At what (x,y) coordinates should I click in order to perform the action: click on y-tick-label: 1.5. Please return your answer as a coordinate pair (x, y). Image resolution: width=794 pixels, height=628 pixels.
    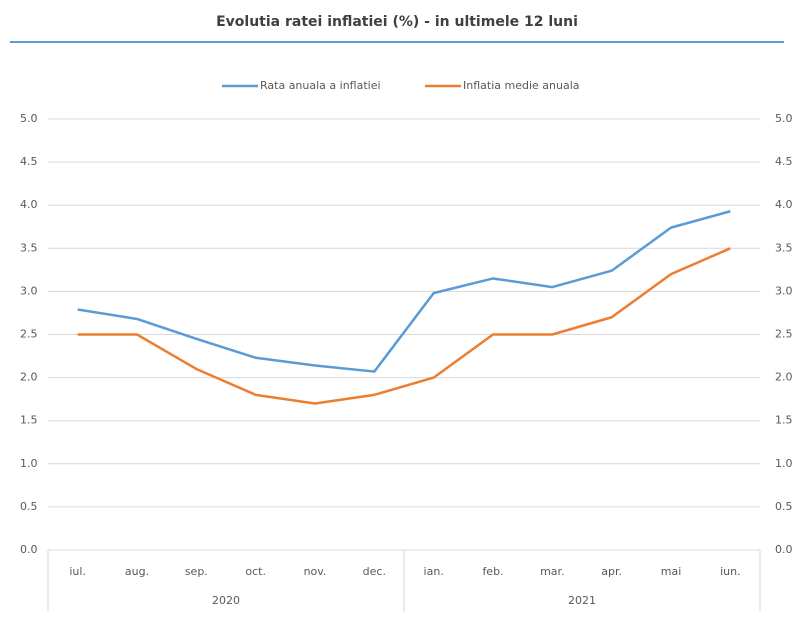
    Looking at the image, I should click on (29, 420).